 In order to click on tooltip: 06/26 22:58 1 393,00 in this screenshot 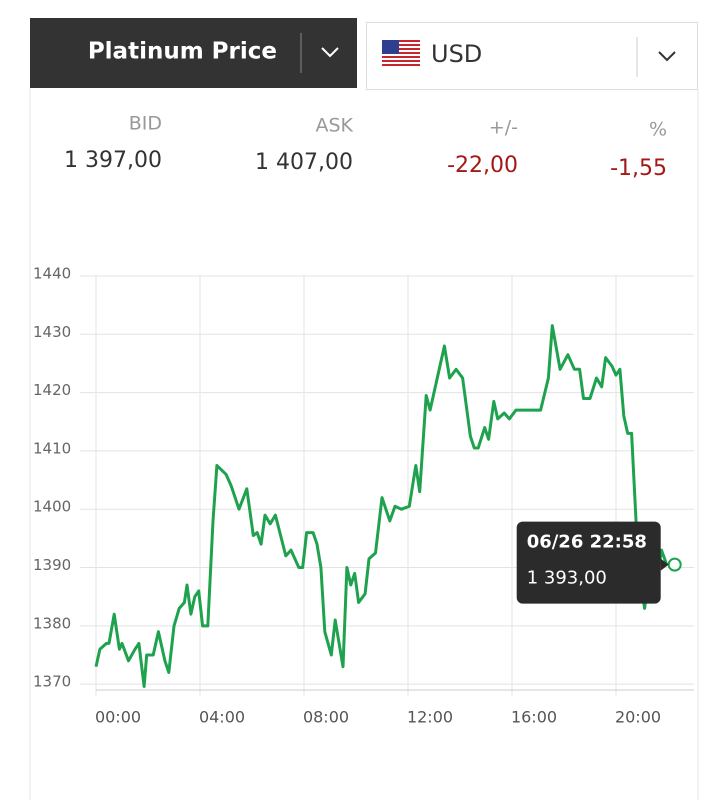, I will do `click(592, 562)`.